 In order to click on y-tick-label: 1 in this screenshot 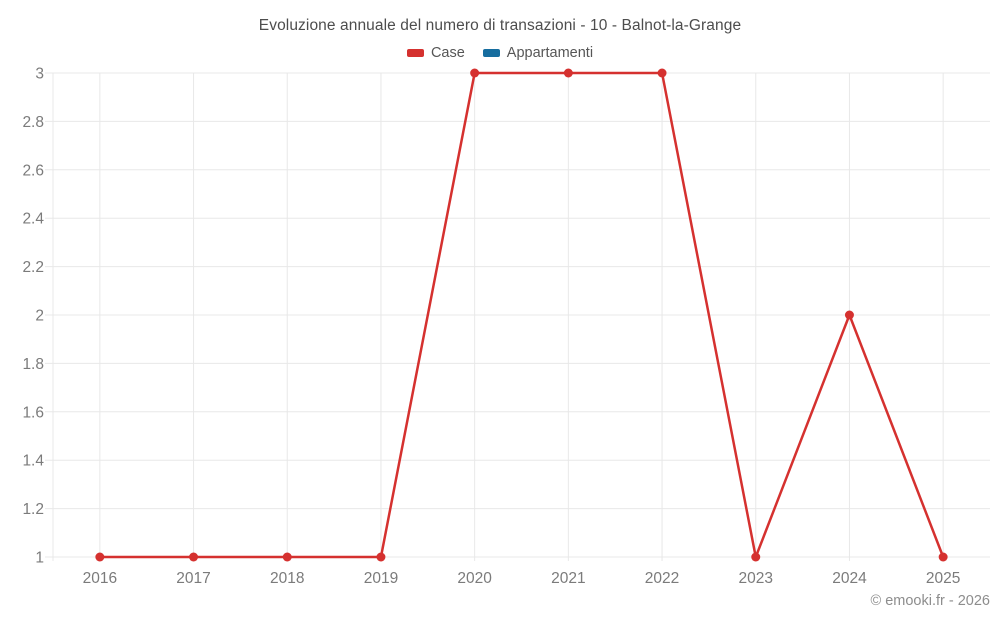, I will do `click(39, 558)`.